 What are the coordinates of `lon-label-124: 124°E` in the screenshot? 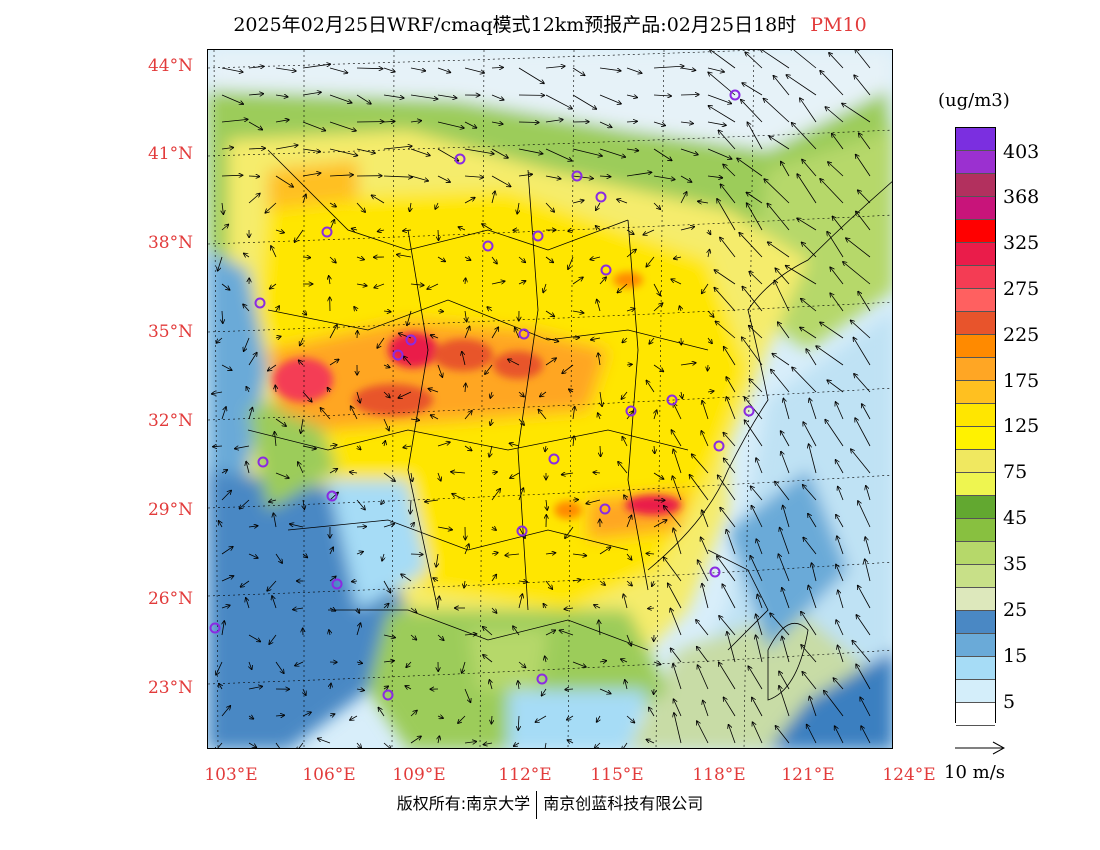 It's located at (909, 775).